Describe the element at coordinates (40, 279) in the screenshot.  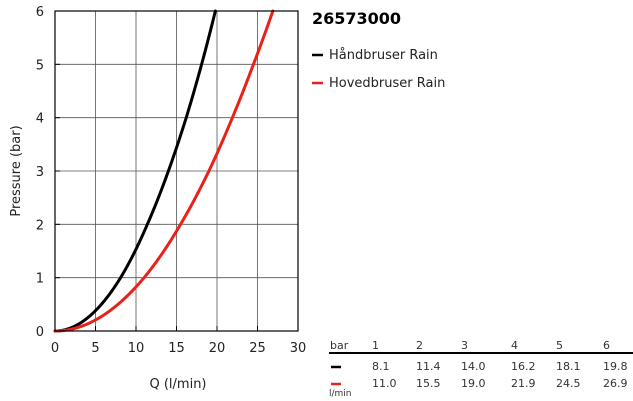
I see `y-tick-label: 1` at that location.